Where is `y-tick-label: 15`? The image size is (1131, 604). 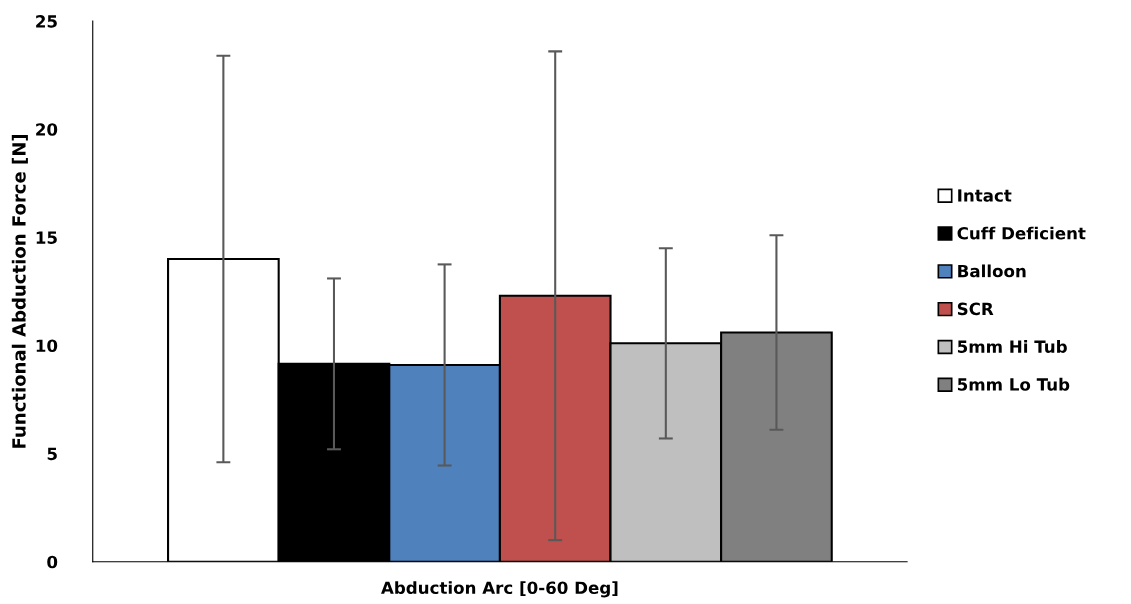 y-tick-label: 15 is located at coordinates (46, 237).